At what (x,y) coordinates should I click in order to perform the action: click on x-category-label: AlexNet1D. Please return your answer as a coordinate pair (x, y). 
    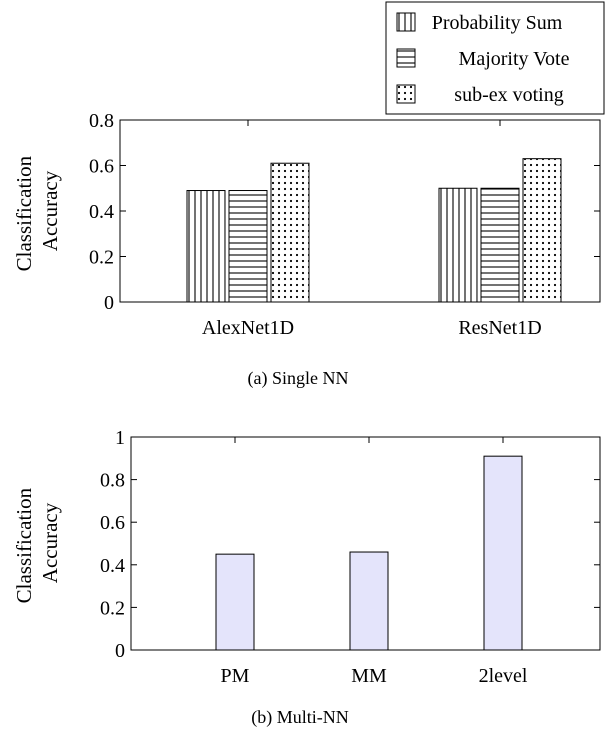
    Looking at the image, I should click on (248, 328).